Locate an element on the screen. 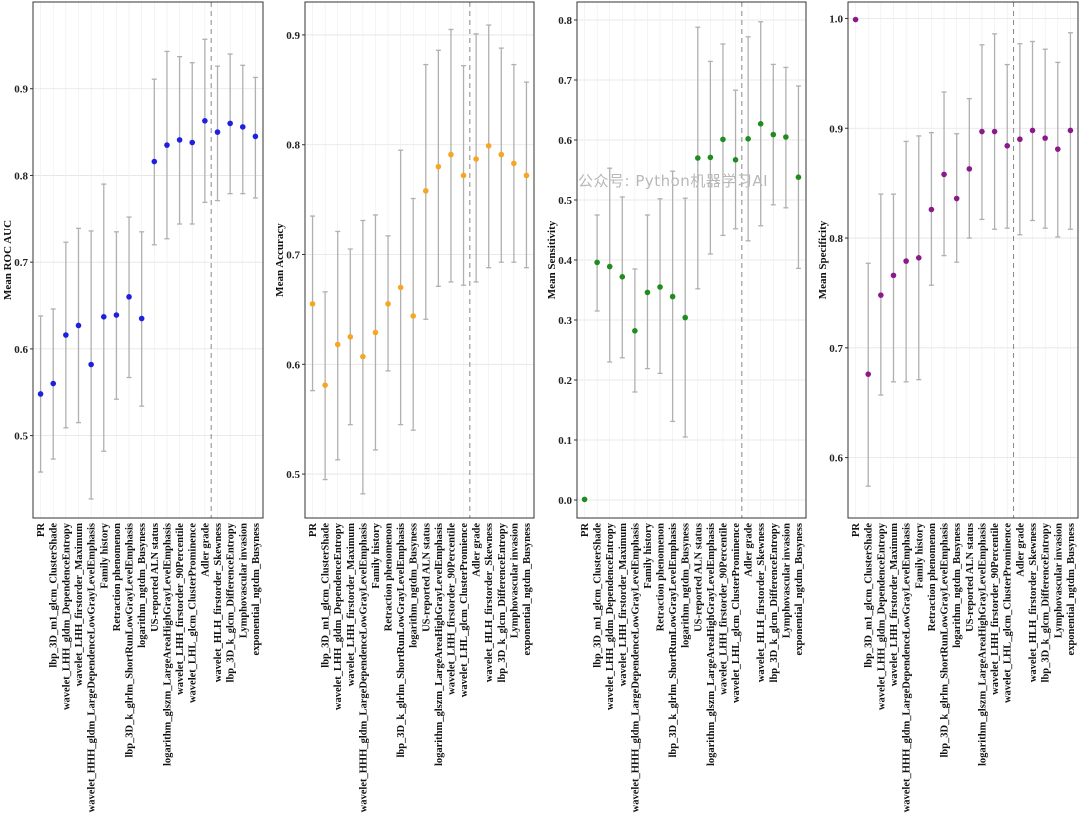  x-tick-label: PR is located at coordinates (856, 530).